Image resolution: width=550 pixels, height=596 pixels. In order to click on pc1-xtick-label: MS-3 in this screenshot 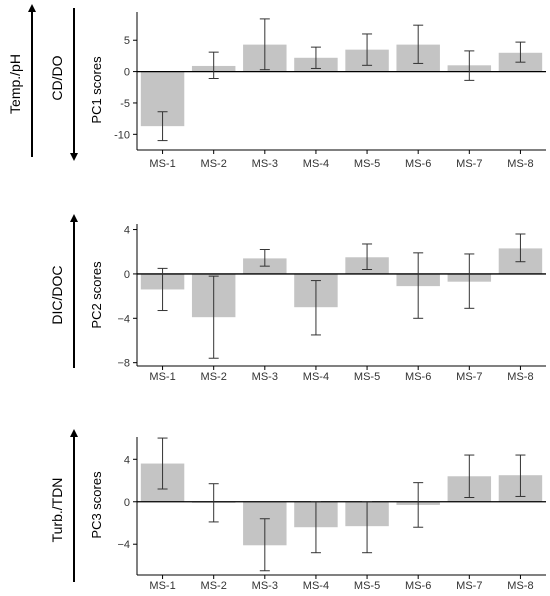, I will do `click(265, 164)`.